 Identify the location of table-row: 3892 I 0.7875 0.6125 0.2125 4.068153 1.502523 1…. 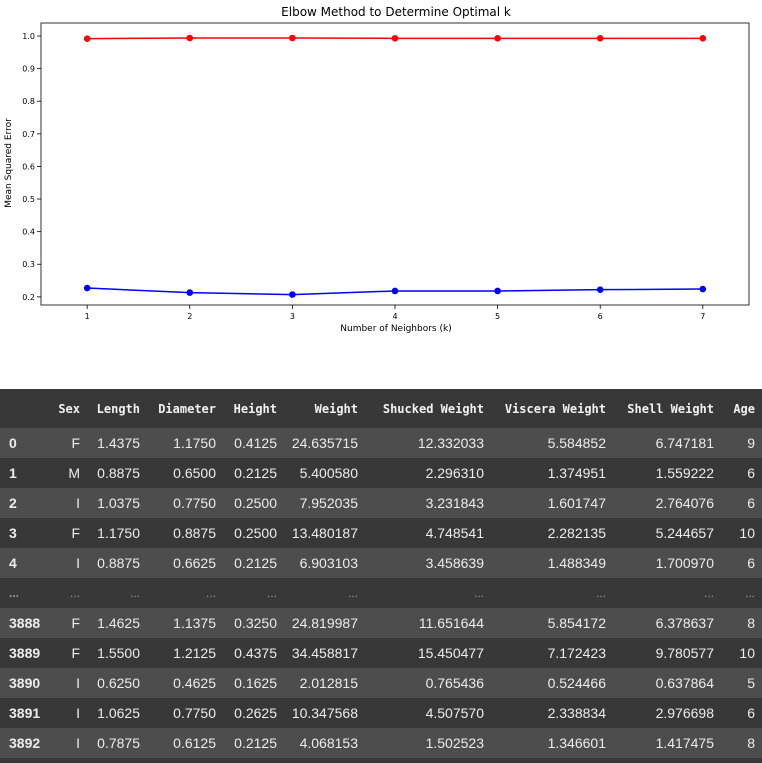
(381, 743).